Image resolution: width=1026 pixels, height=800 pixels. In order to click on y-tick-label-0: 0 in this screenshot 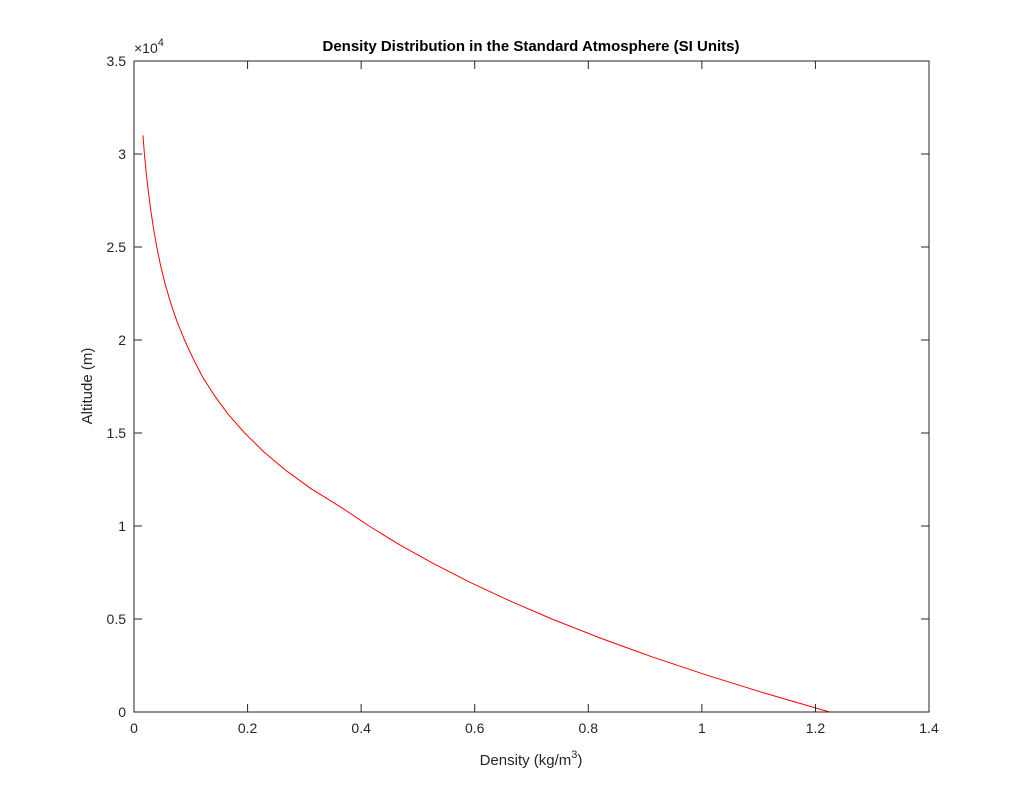, I will do `click(122, 712)`.